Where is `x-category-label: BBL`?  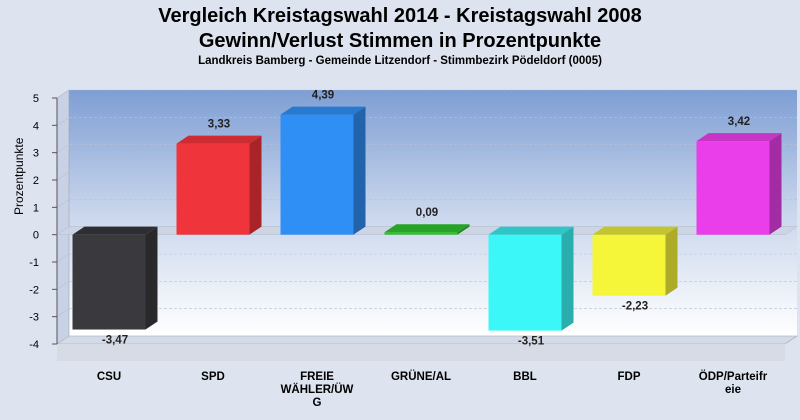
x-category-label: BBL is located at coordinates (525, 377).